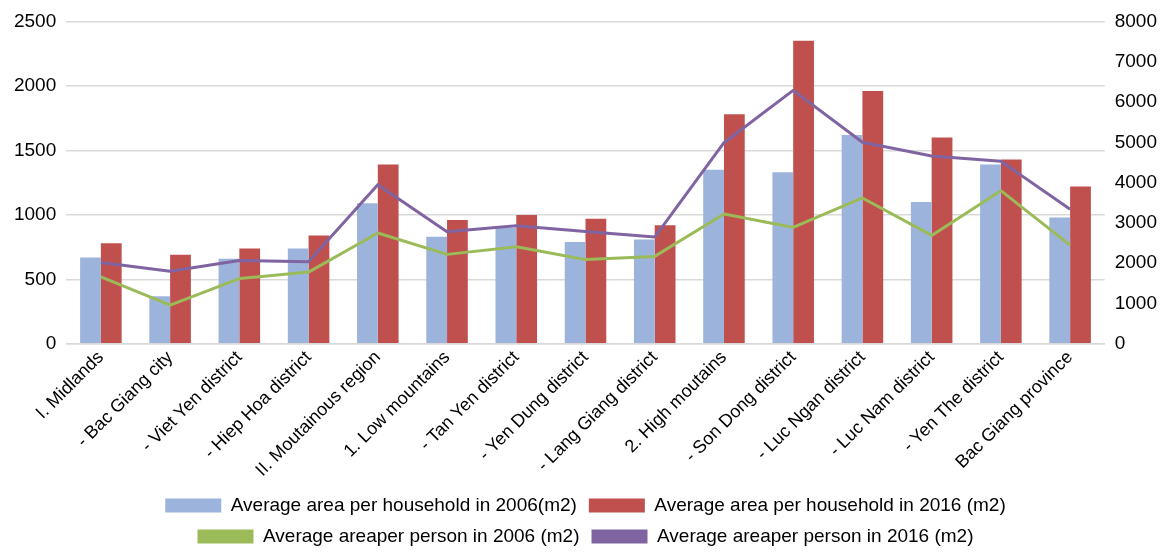  What do you see at coordinates (1120, 343) in the screenshot?
I see `y2-tick-label: 0` at bounding box center [1120, 343].